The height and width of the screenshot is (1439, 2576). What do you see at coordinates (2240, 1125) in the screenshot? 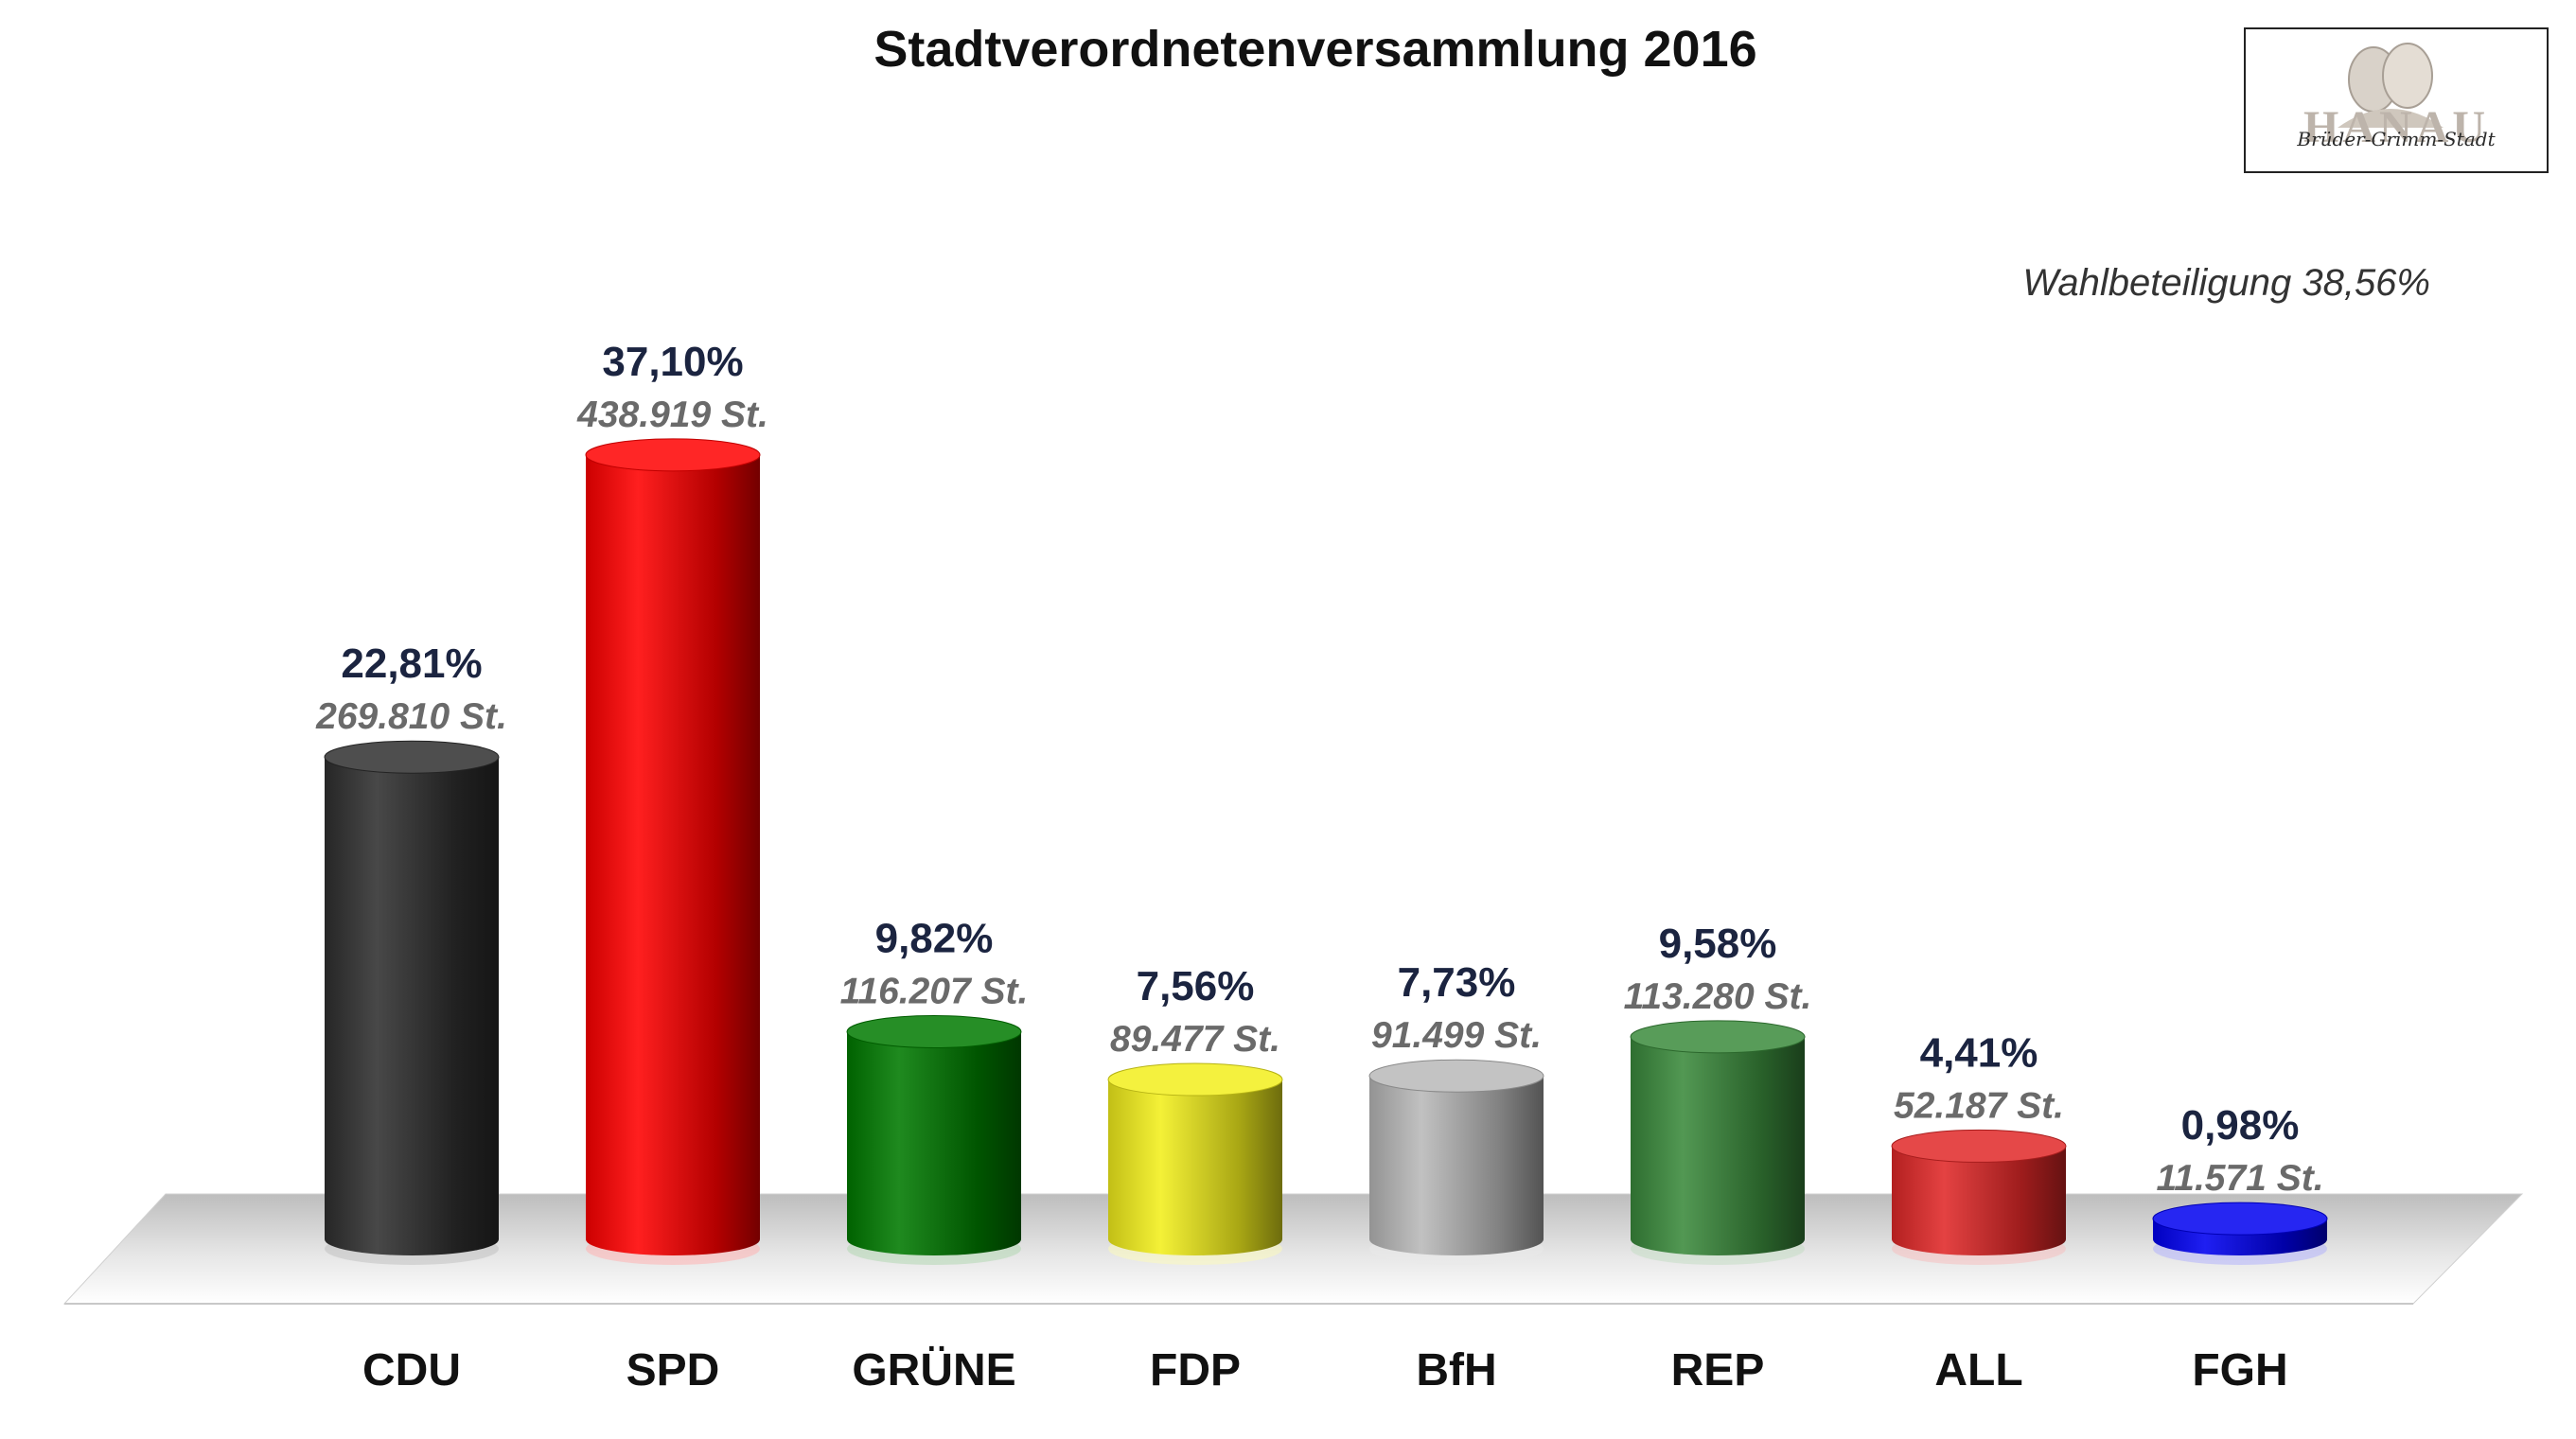
I see `value-label: 0,98%` at bounding box center [2240, 1125].